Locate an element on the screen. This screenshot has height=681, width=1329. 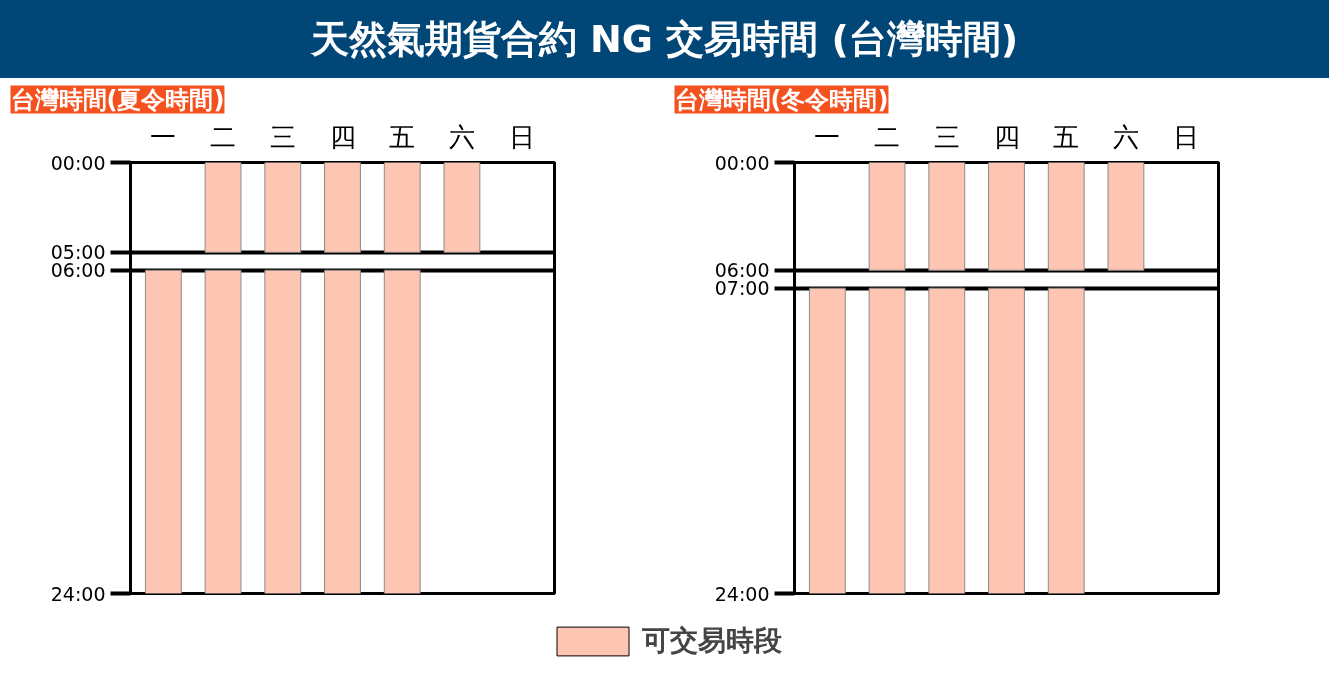
legend-label: 可交易時段 is located at coordinates (712, 640).